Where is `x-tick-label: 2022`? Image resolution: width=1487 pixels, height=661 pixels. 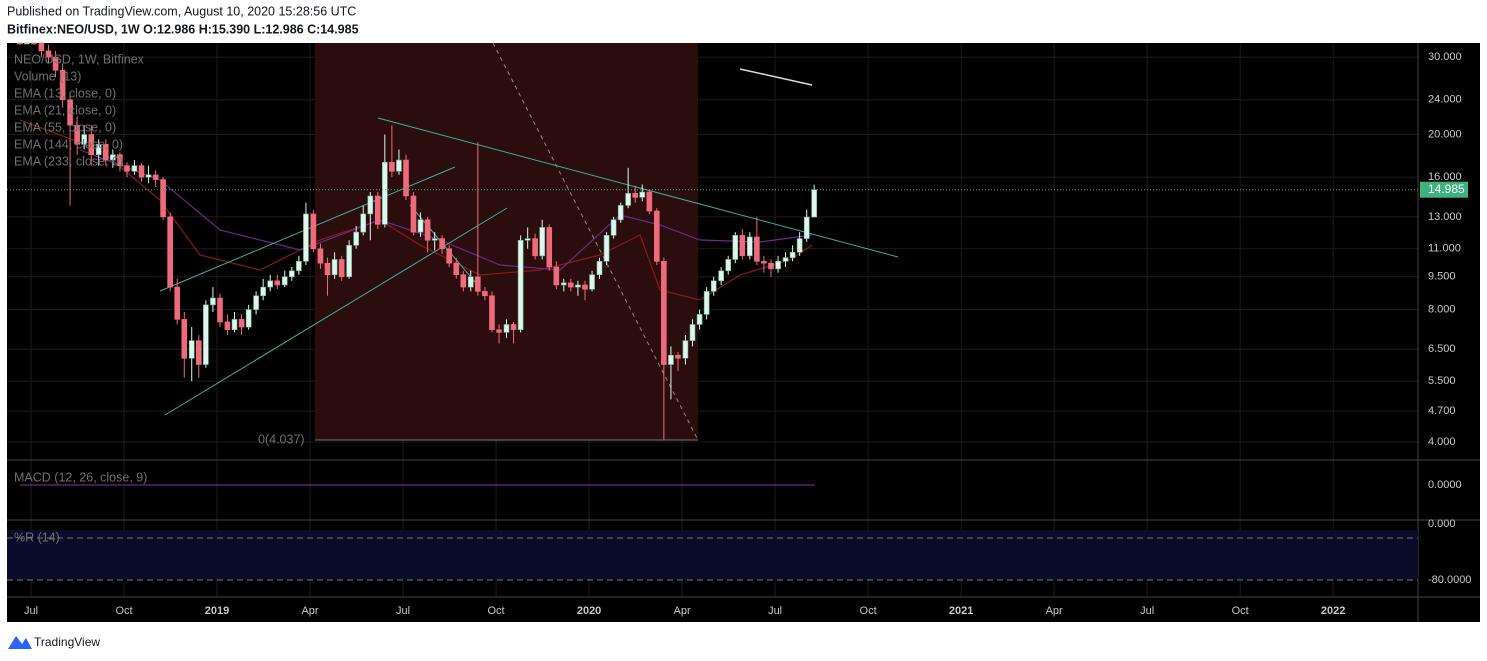 x-tick-label: 2022 is located at coordinates (1333, 611).